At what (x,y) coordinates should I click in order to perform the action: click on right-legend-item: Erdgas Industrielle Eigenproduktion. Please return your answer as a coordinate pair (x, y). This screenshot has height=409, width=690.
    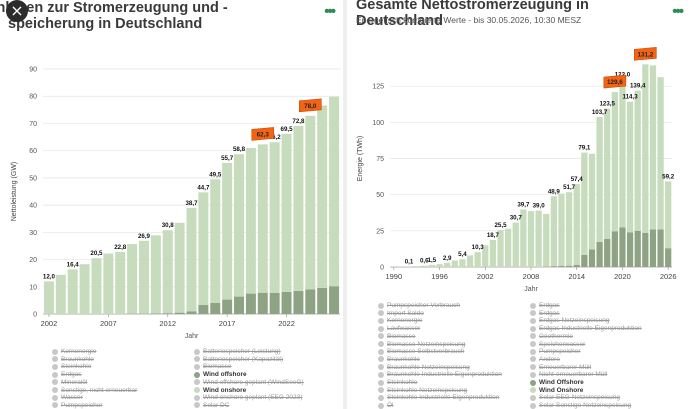
    Looking at the image, I should click on (586, 328).